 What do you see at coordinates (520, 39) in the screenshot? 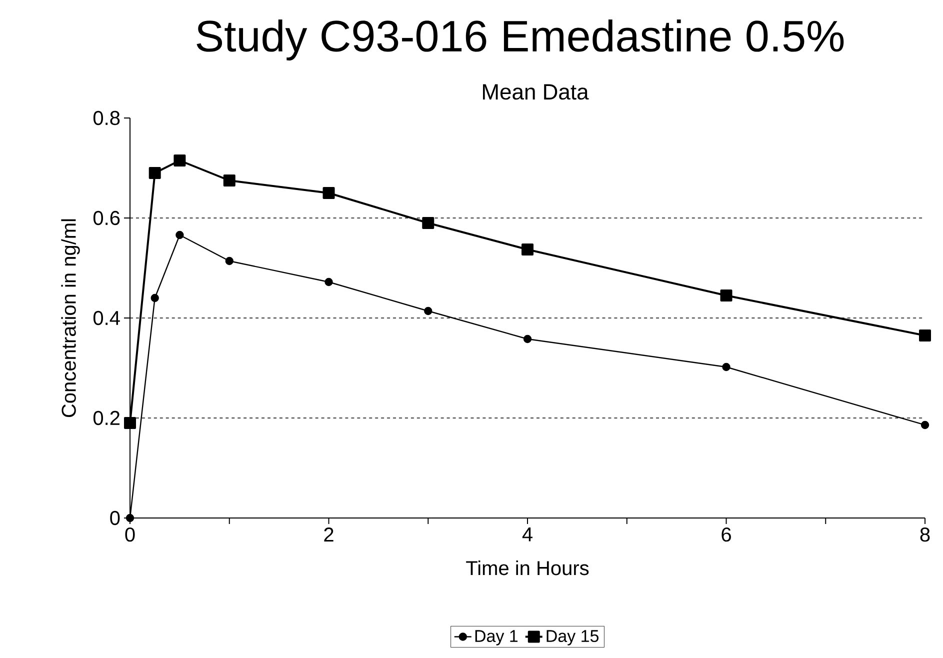
I see `chart-title: Study C93-016 Emedastine 0.5%` at bounding box center [520, 39].